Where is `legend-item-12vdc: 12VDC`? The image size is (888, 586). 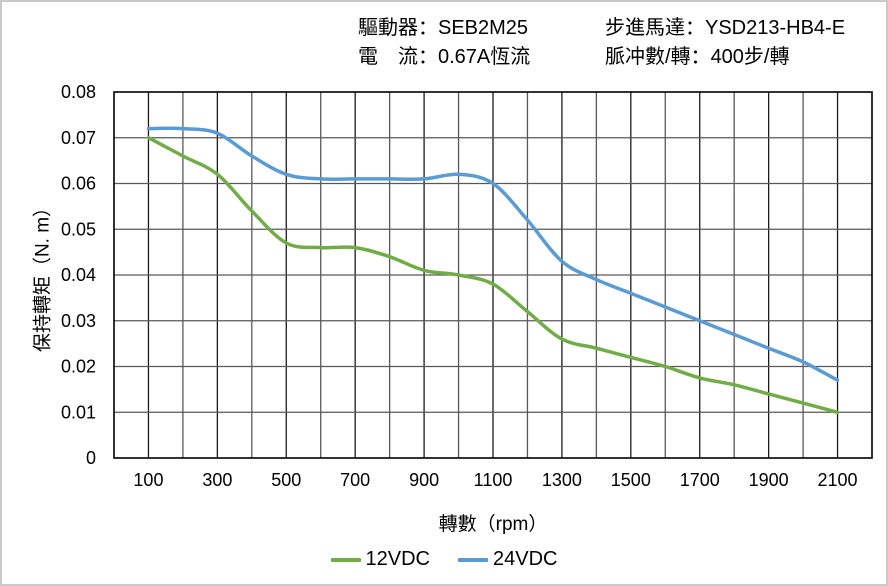
legend-item-12vdc: 12VDC is located at coordinates (380, 559).